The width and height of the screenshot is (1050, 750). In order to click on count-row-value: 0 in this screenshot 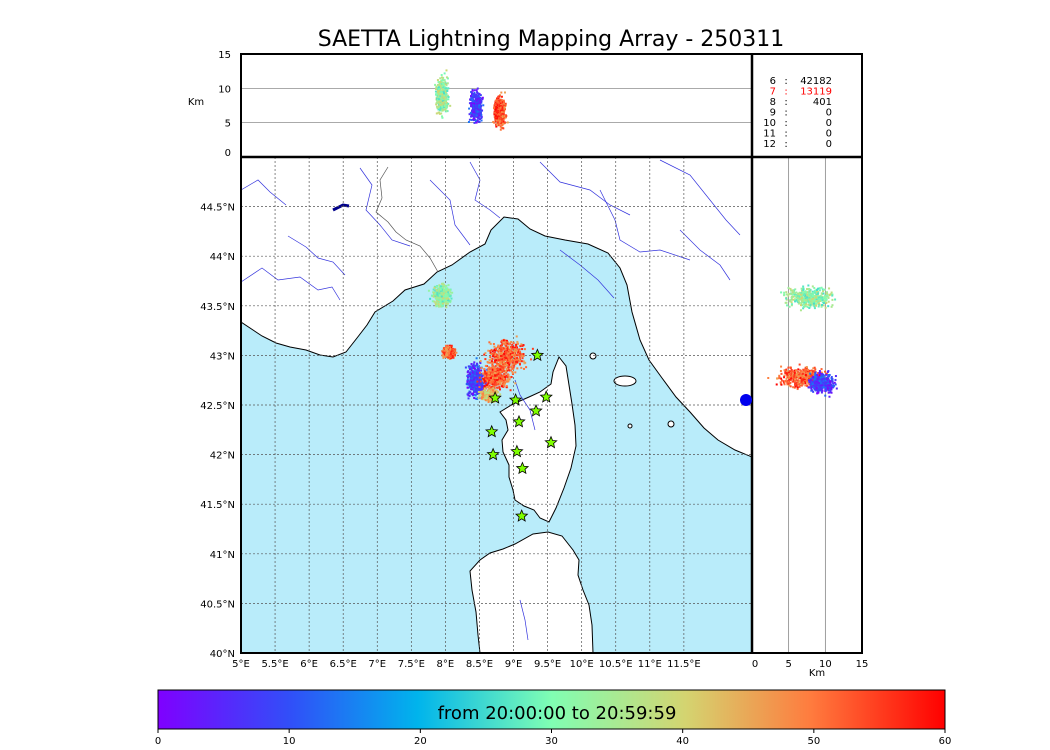, I will do `click(829, 113)`.